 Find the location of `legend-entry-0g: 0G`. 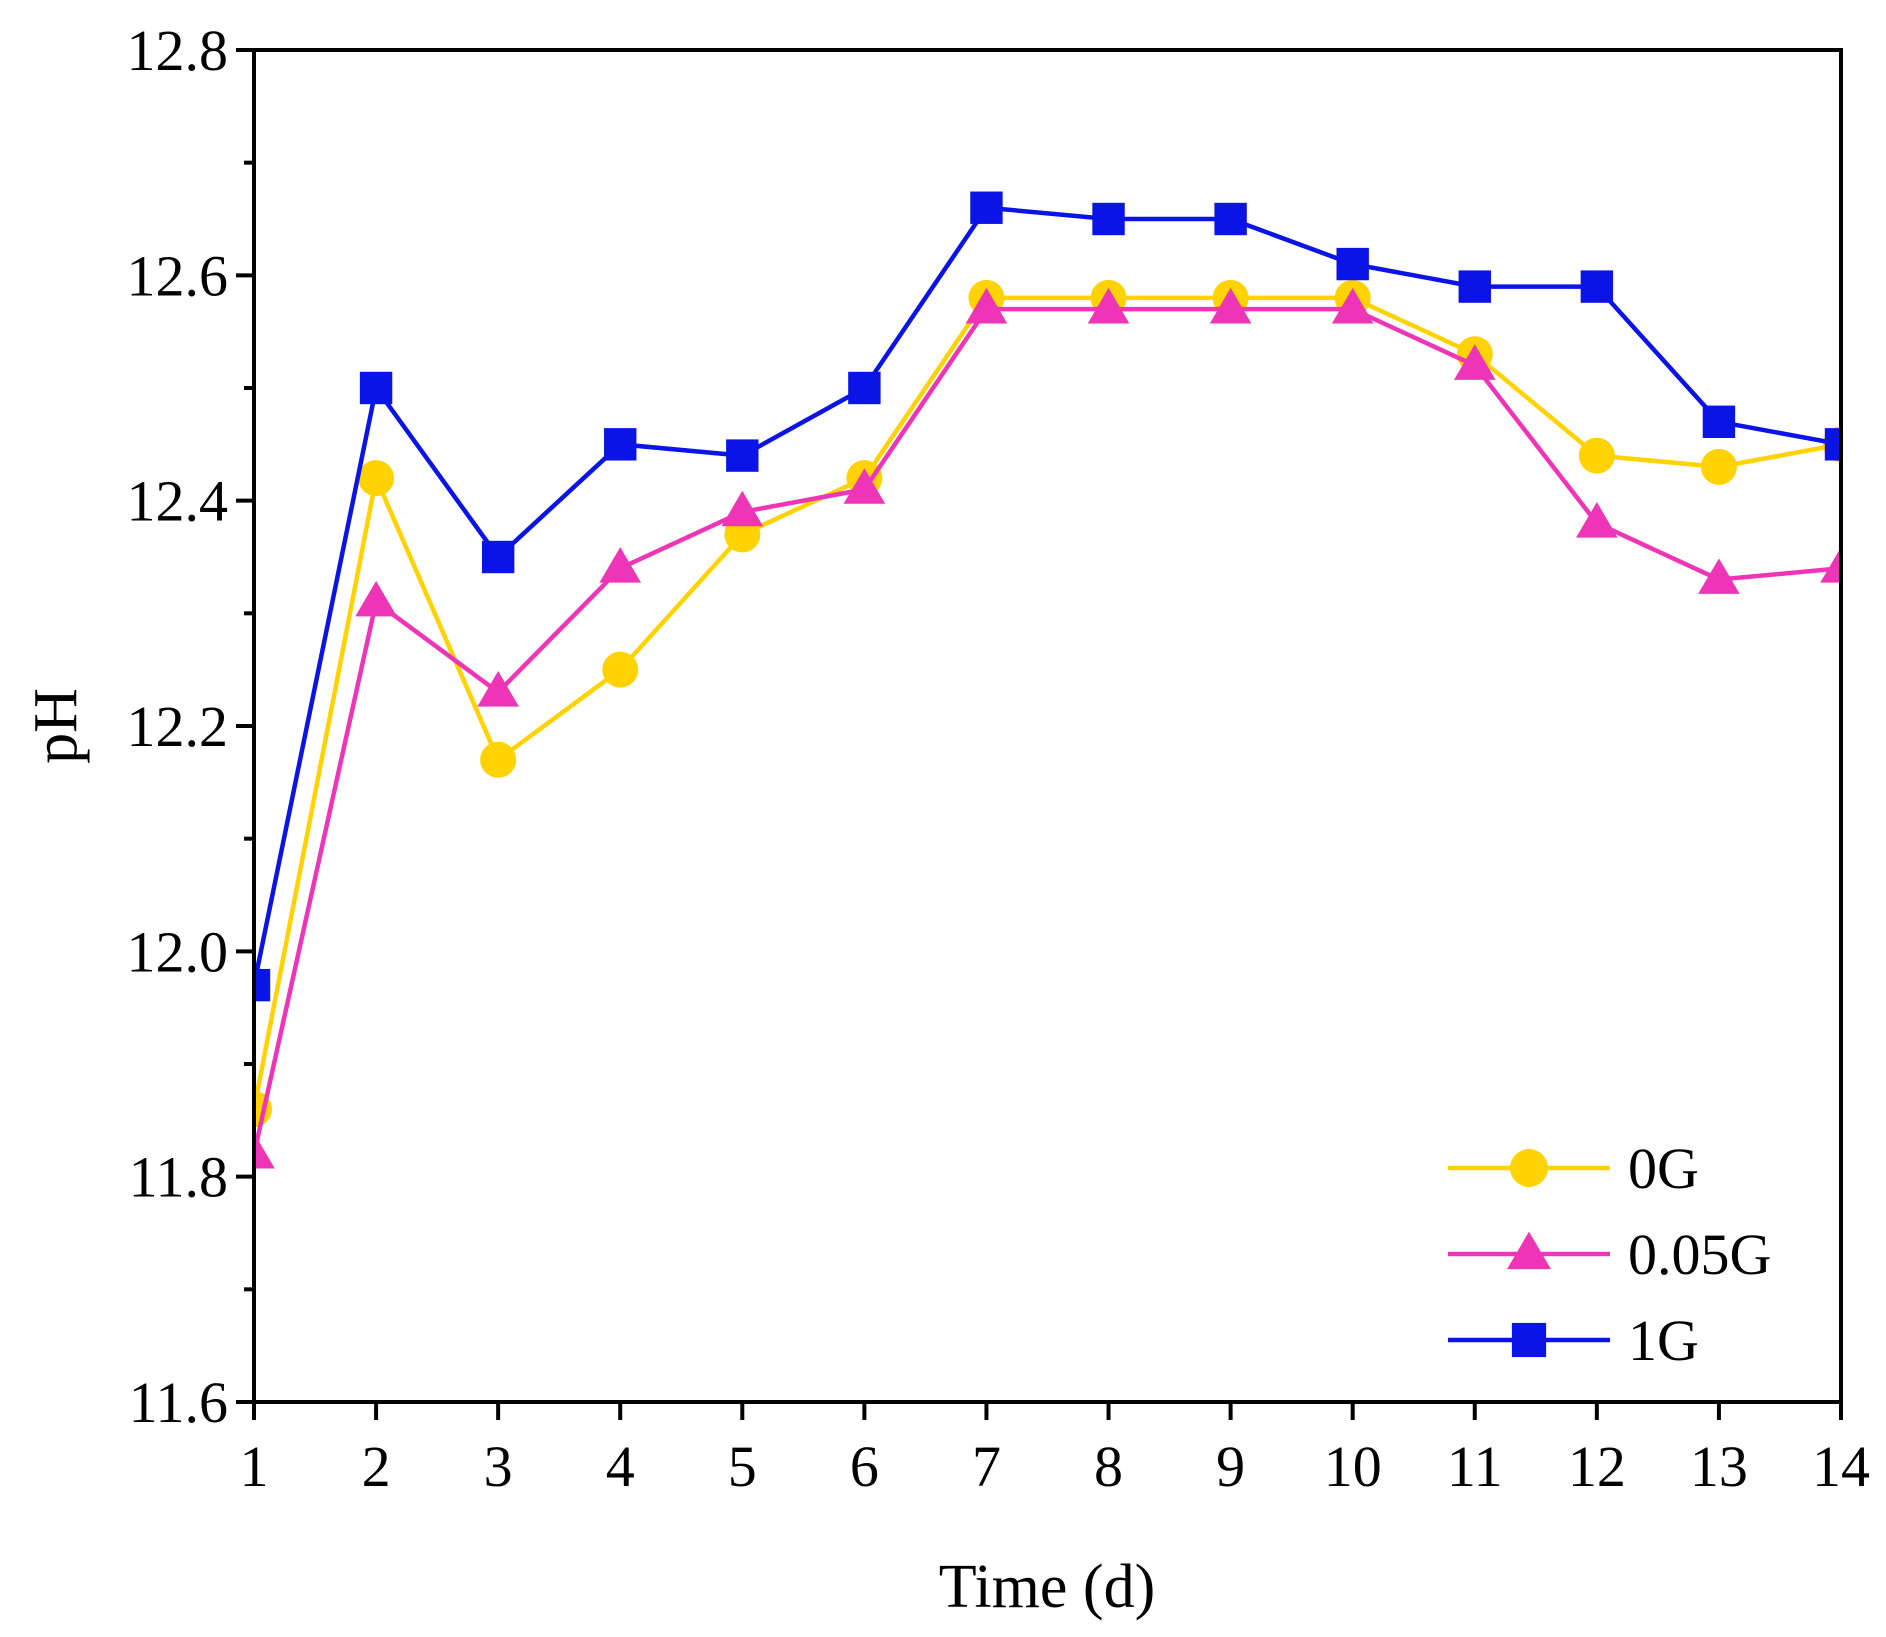

legend-entry-0g: 0G is located at coordinates (1573, 1168).